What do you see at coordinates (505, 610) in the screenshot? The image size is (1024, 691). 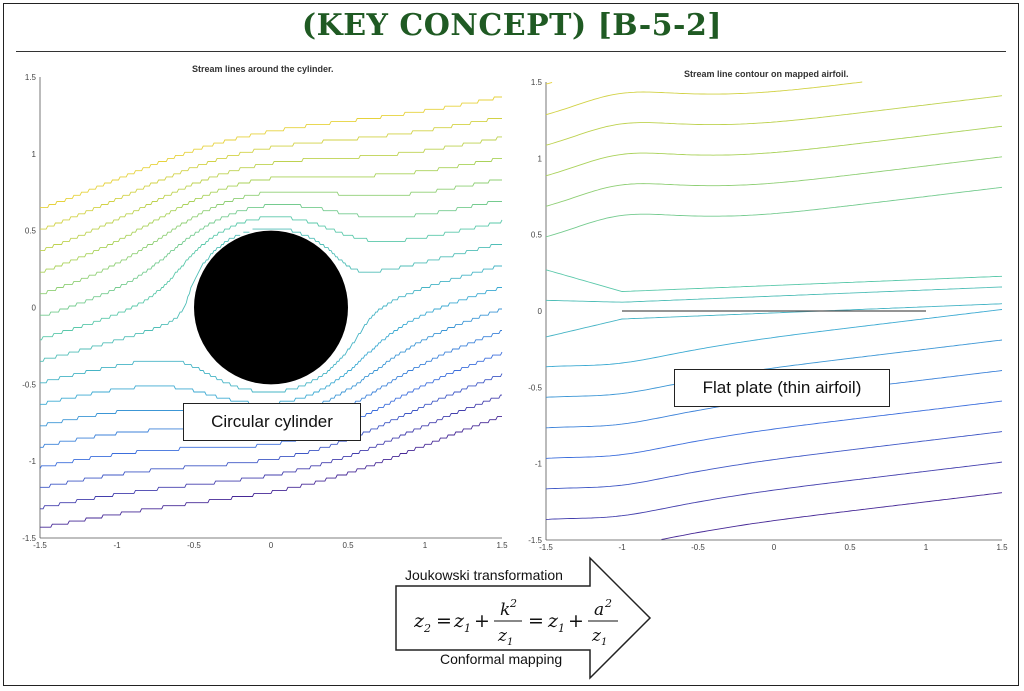 I see `svg-text: k` at bounding box center [505, 610].